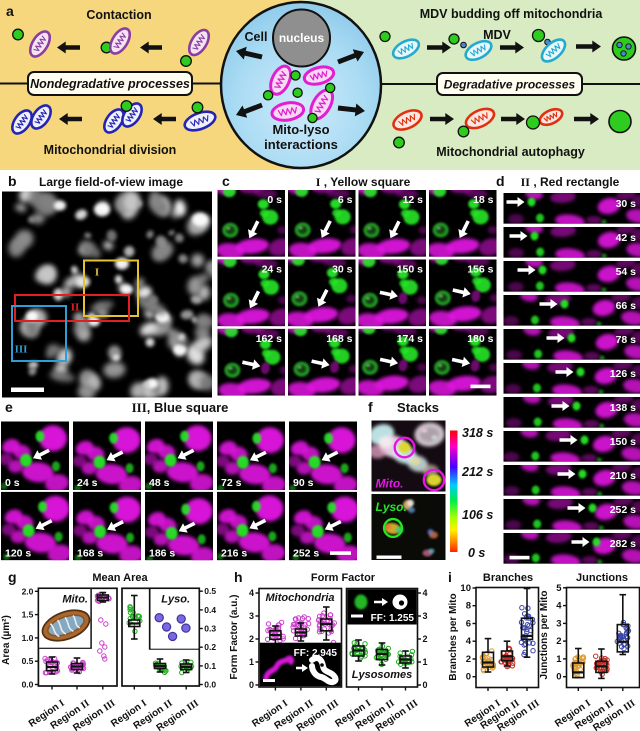 This screenshot has height=731, width=640. Describe the element at coordinates (623, 374) in the screenshot. I see `svg-text: 126 s` at that location.